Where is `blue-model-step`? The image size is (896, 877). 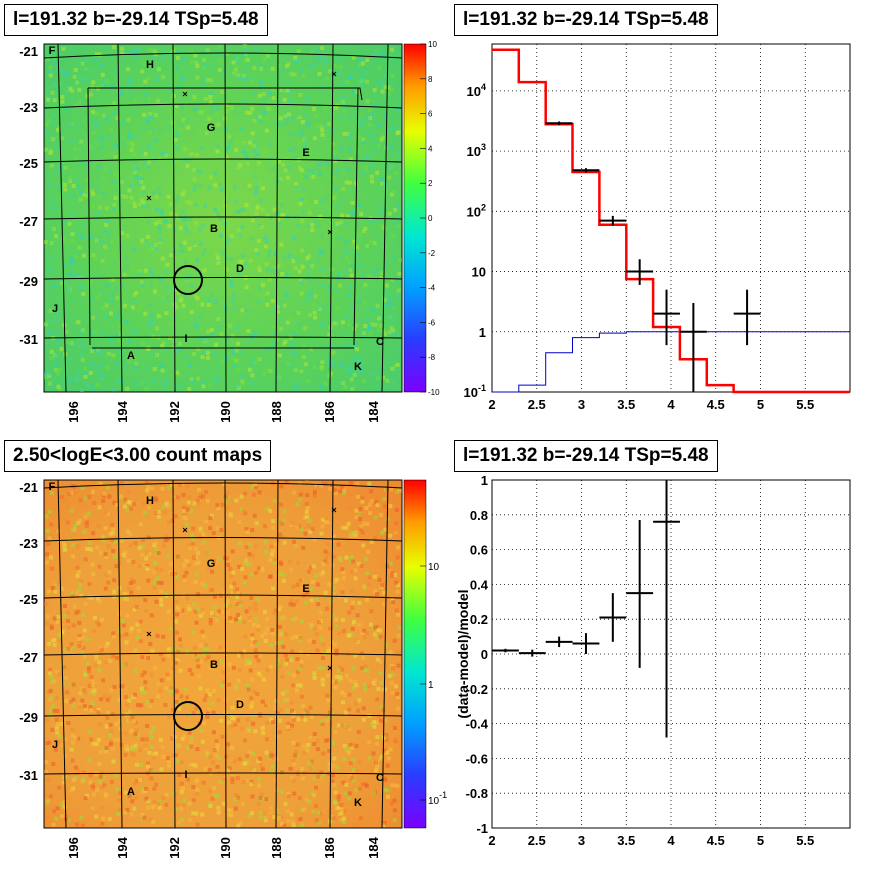 blue-model-step is located at coordinates (671, 362).